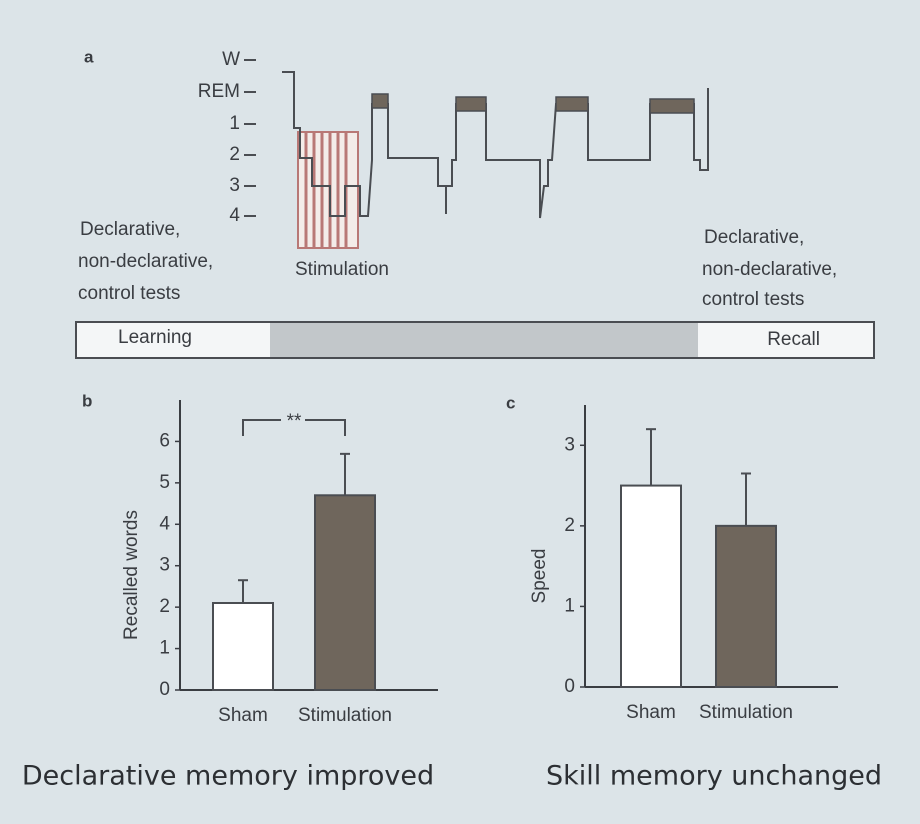 Image resolution: width=920 pixels, height=824 pixels. I want to click on stimulation-block, so click(328, 190).